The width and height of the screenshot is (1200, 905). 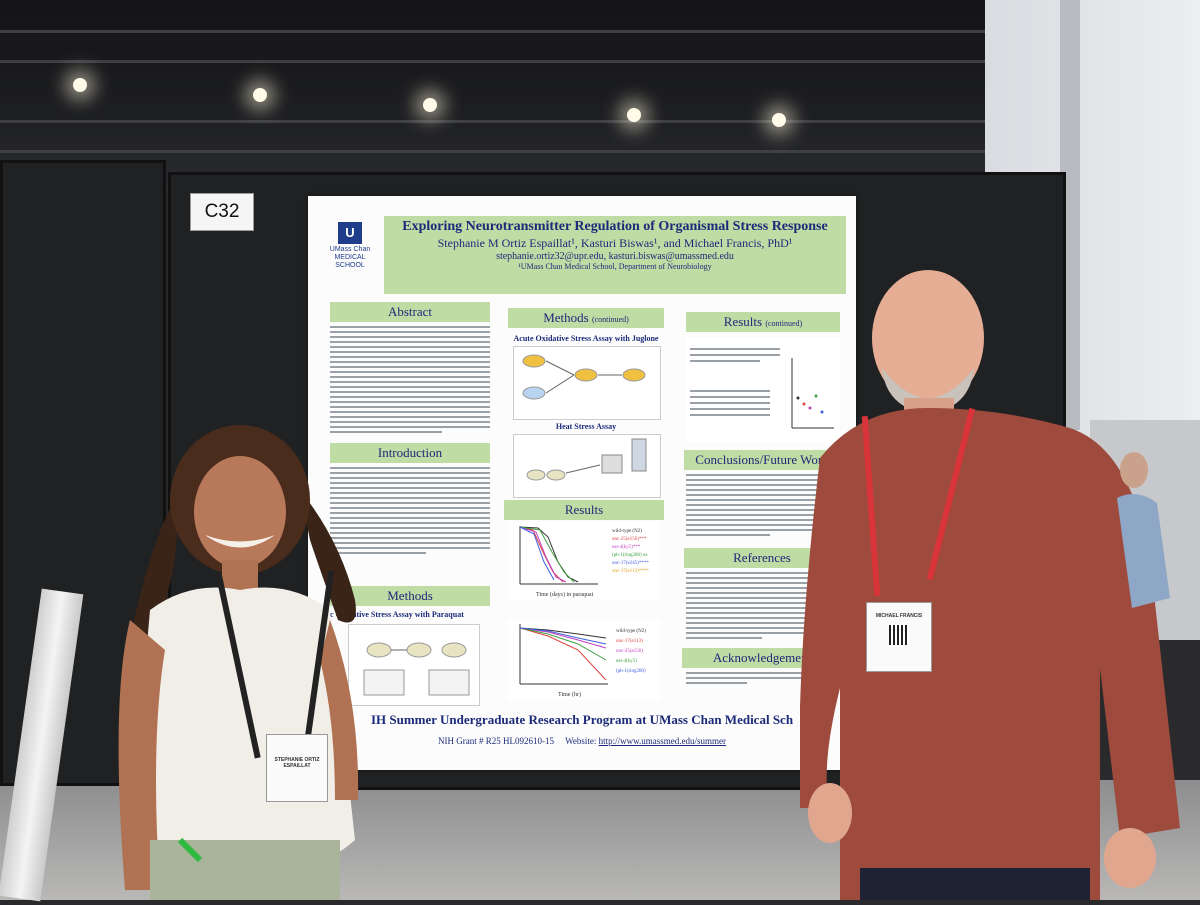 I want to click on acknowledgement-text, so click(x=762, y=687).